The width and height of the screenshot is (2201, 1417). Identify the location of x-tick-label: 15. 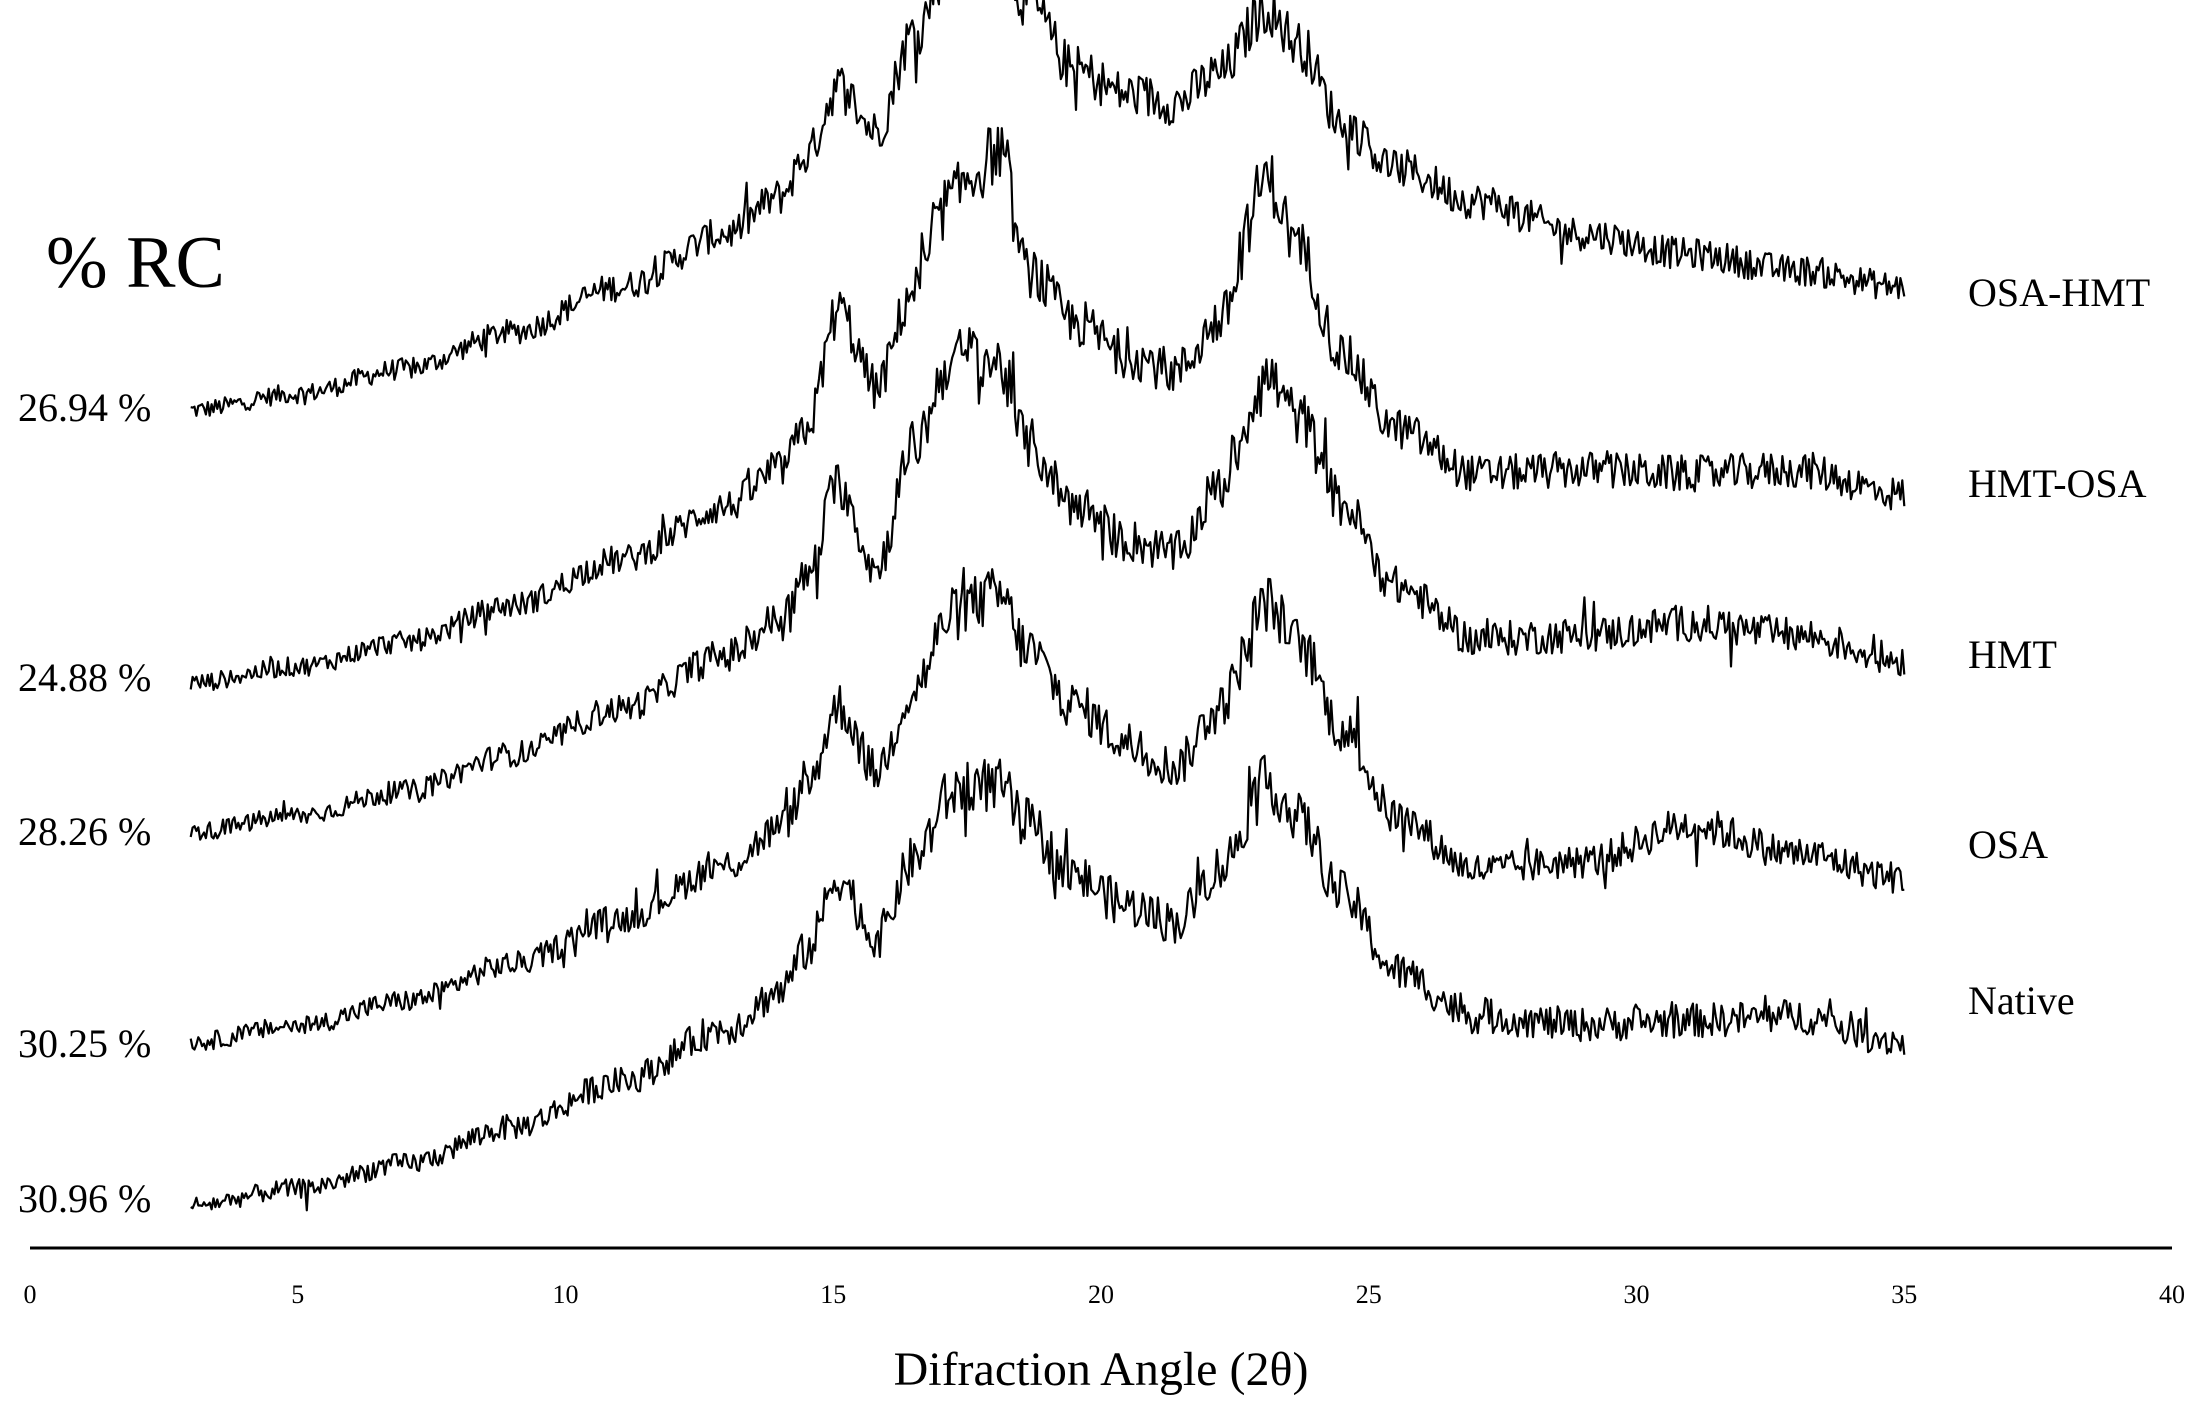
(833, 1294).